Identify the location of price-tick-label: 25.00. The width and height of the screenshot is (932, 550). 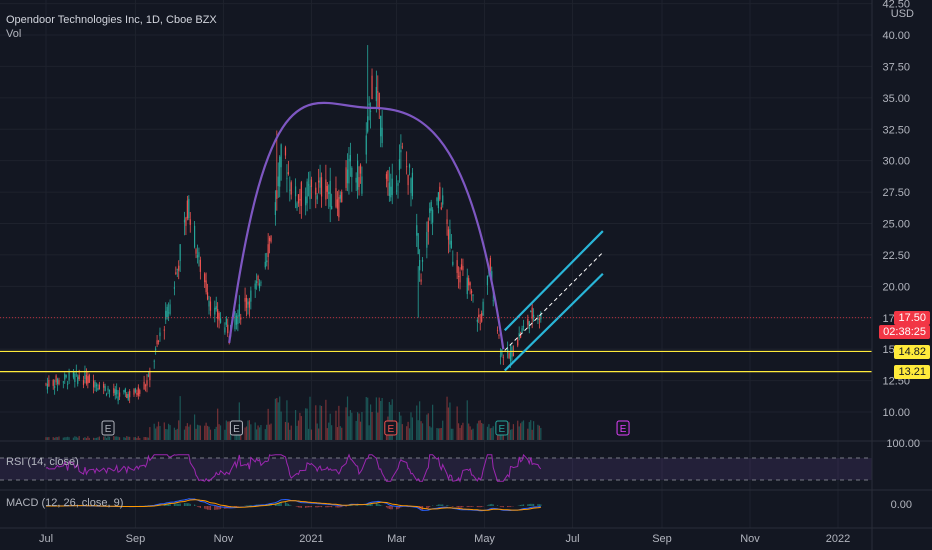
(896, 225).